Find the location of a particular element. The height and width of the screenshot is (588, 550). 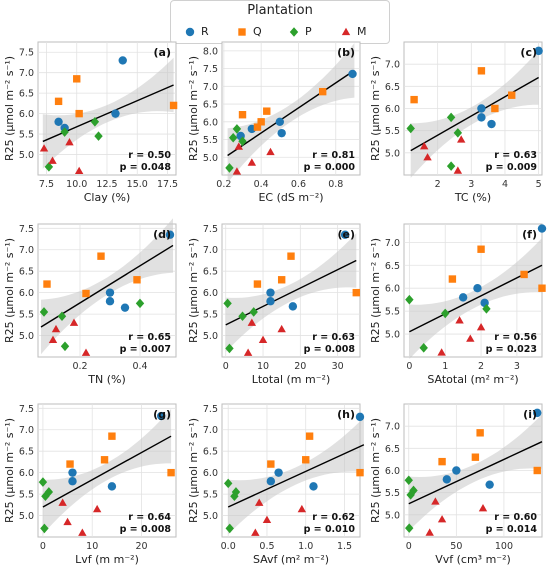

legend-marker-Q is located at coordinates (242, 31).